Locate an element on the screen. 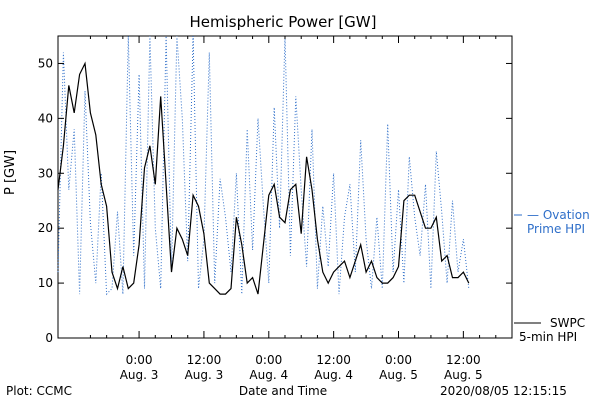  legend-ovation-line1: — Ovation is located at coordinates (558, 215).